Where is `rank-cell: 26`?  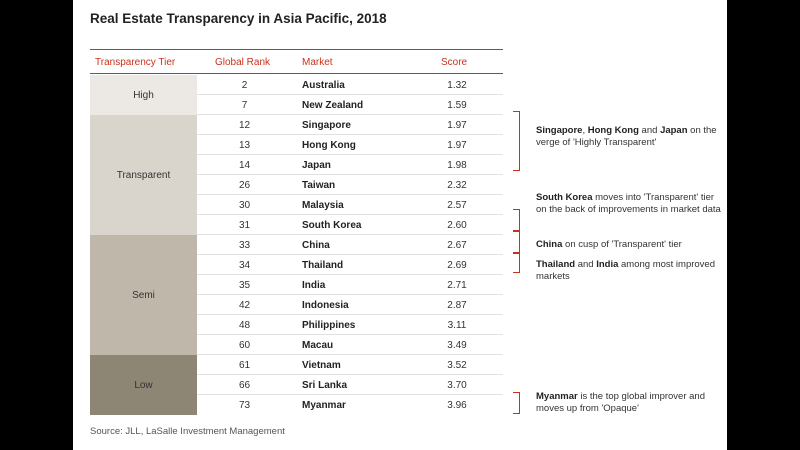
rank-cell: 26 is located at coordinates (244, 185).